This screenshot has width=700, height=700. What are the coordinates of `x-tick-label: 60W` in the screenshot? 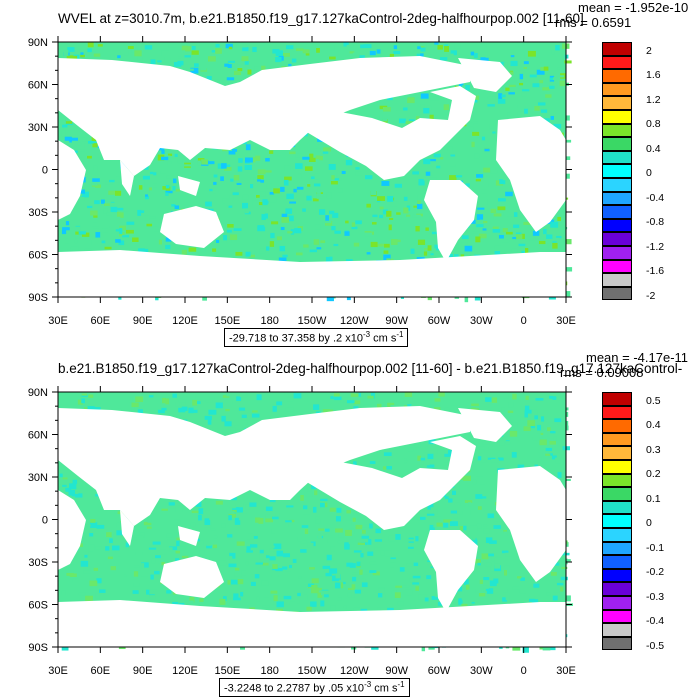 It's located at (439, 321).